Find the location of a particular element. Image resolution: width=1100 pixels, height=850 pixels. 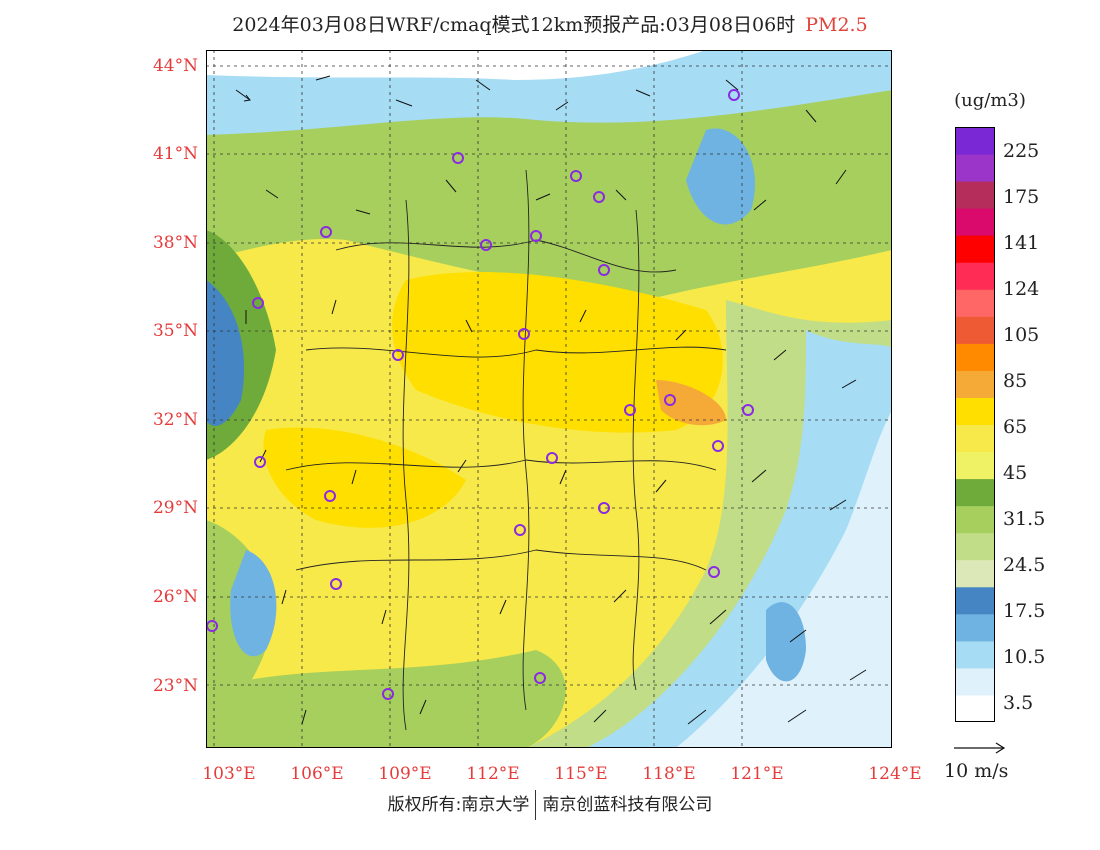

southwest-blue-region is located at coordinates (253, 603).